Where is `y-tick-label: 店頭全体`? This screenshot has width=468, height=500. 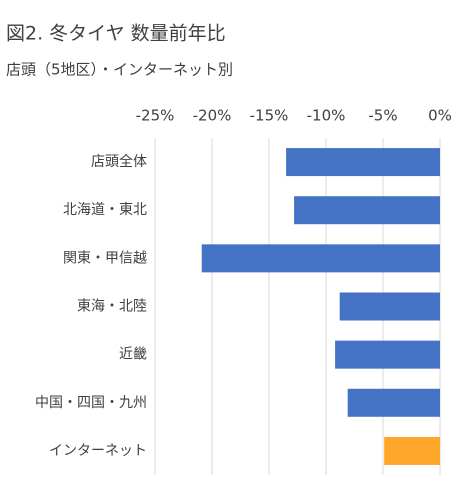
y-tick-label: 店頭全体 is located at coordinates (119, 161).